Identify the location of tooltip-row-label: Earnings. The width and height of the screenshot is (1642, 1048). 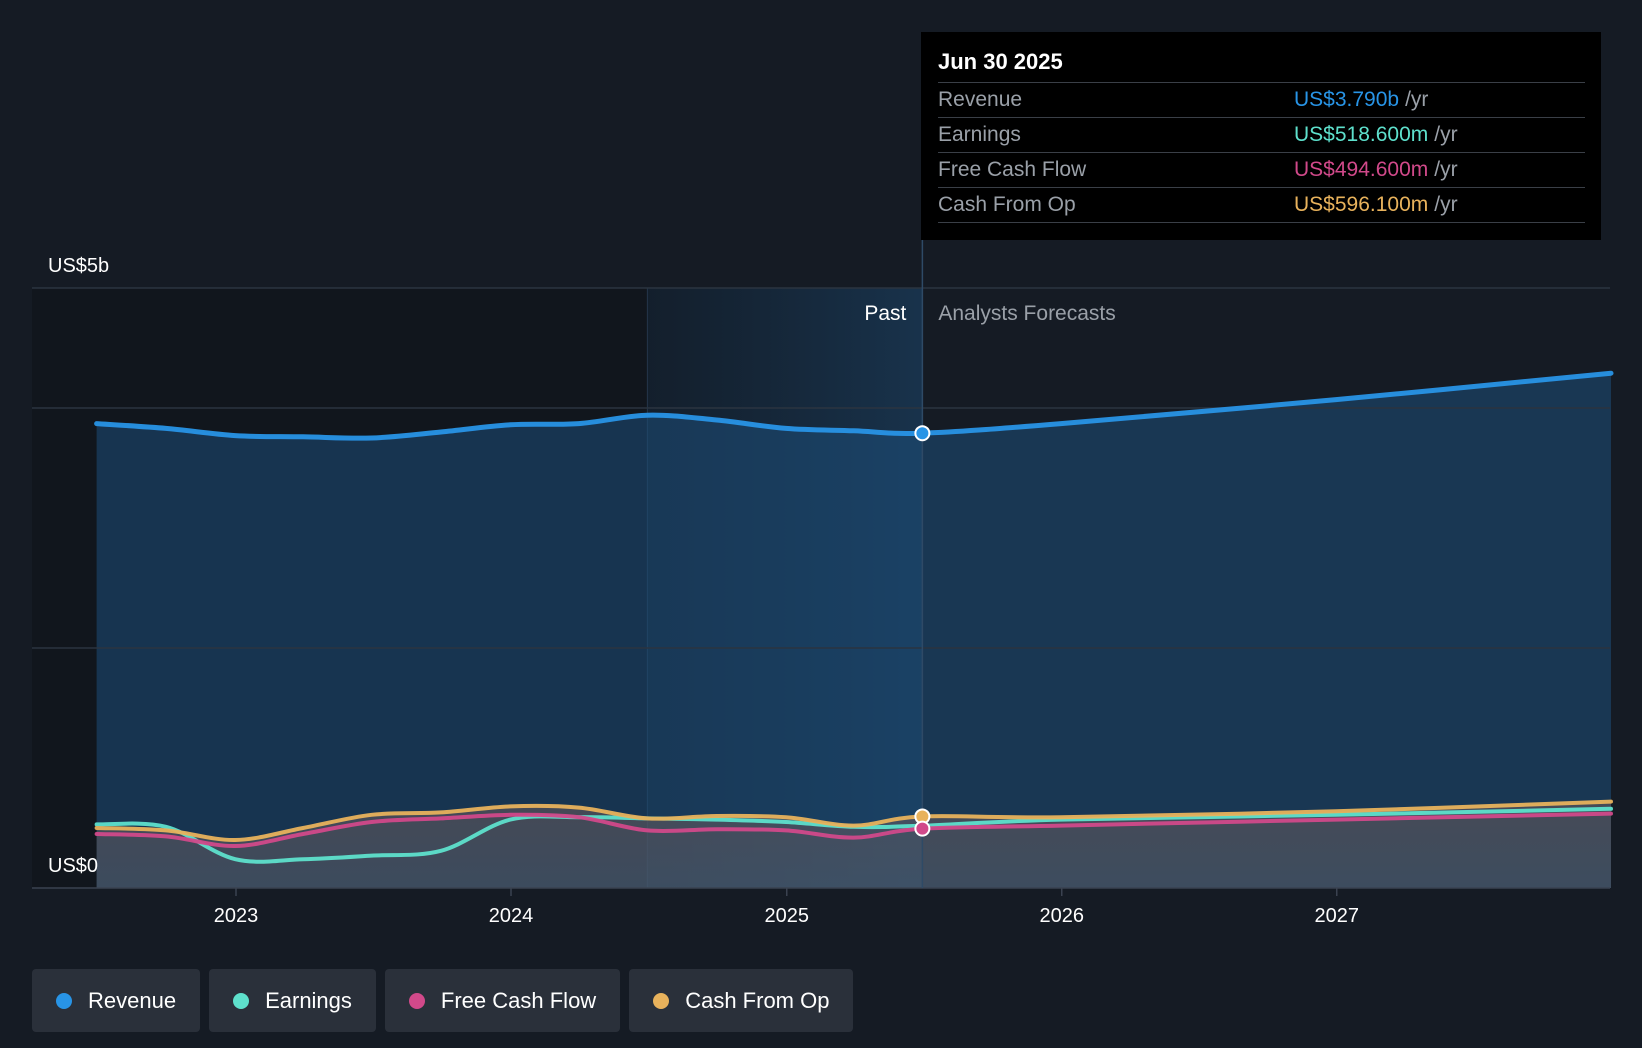
(979, 134).